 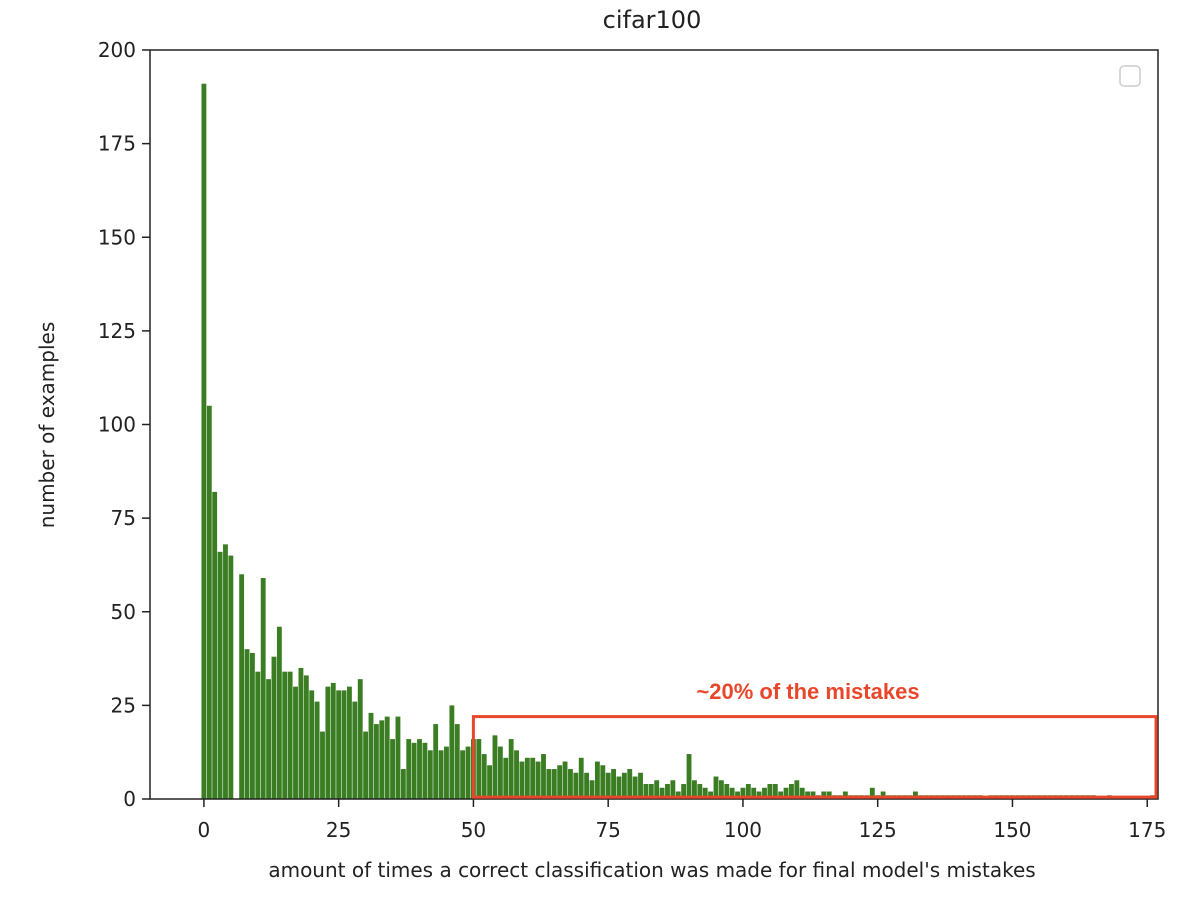 What do you see at coordinates (117, 425) in the screenshot?
I see `y-tick-label: 100` at bounding box center [117, 425].